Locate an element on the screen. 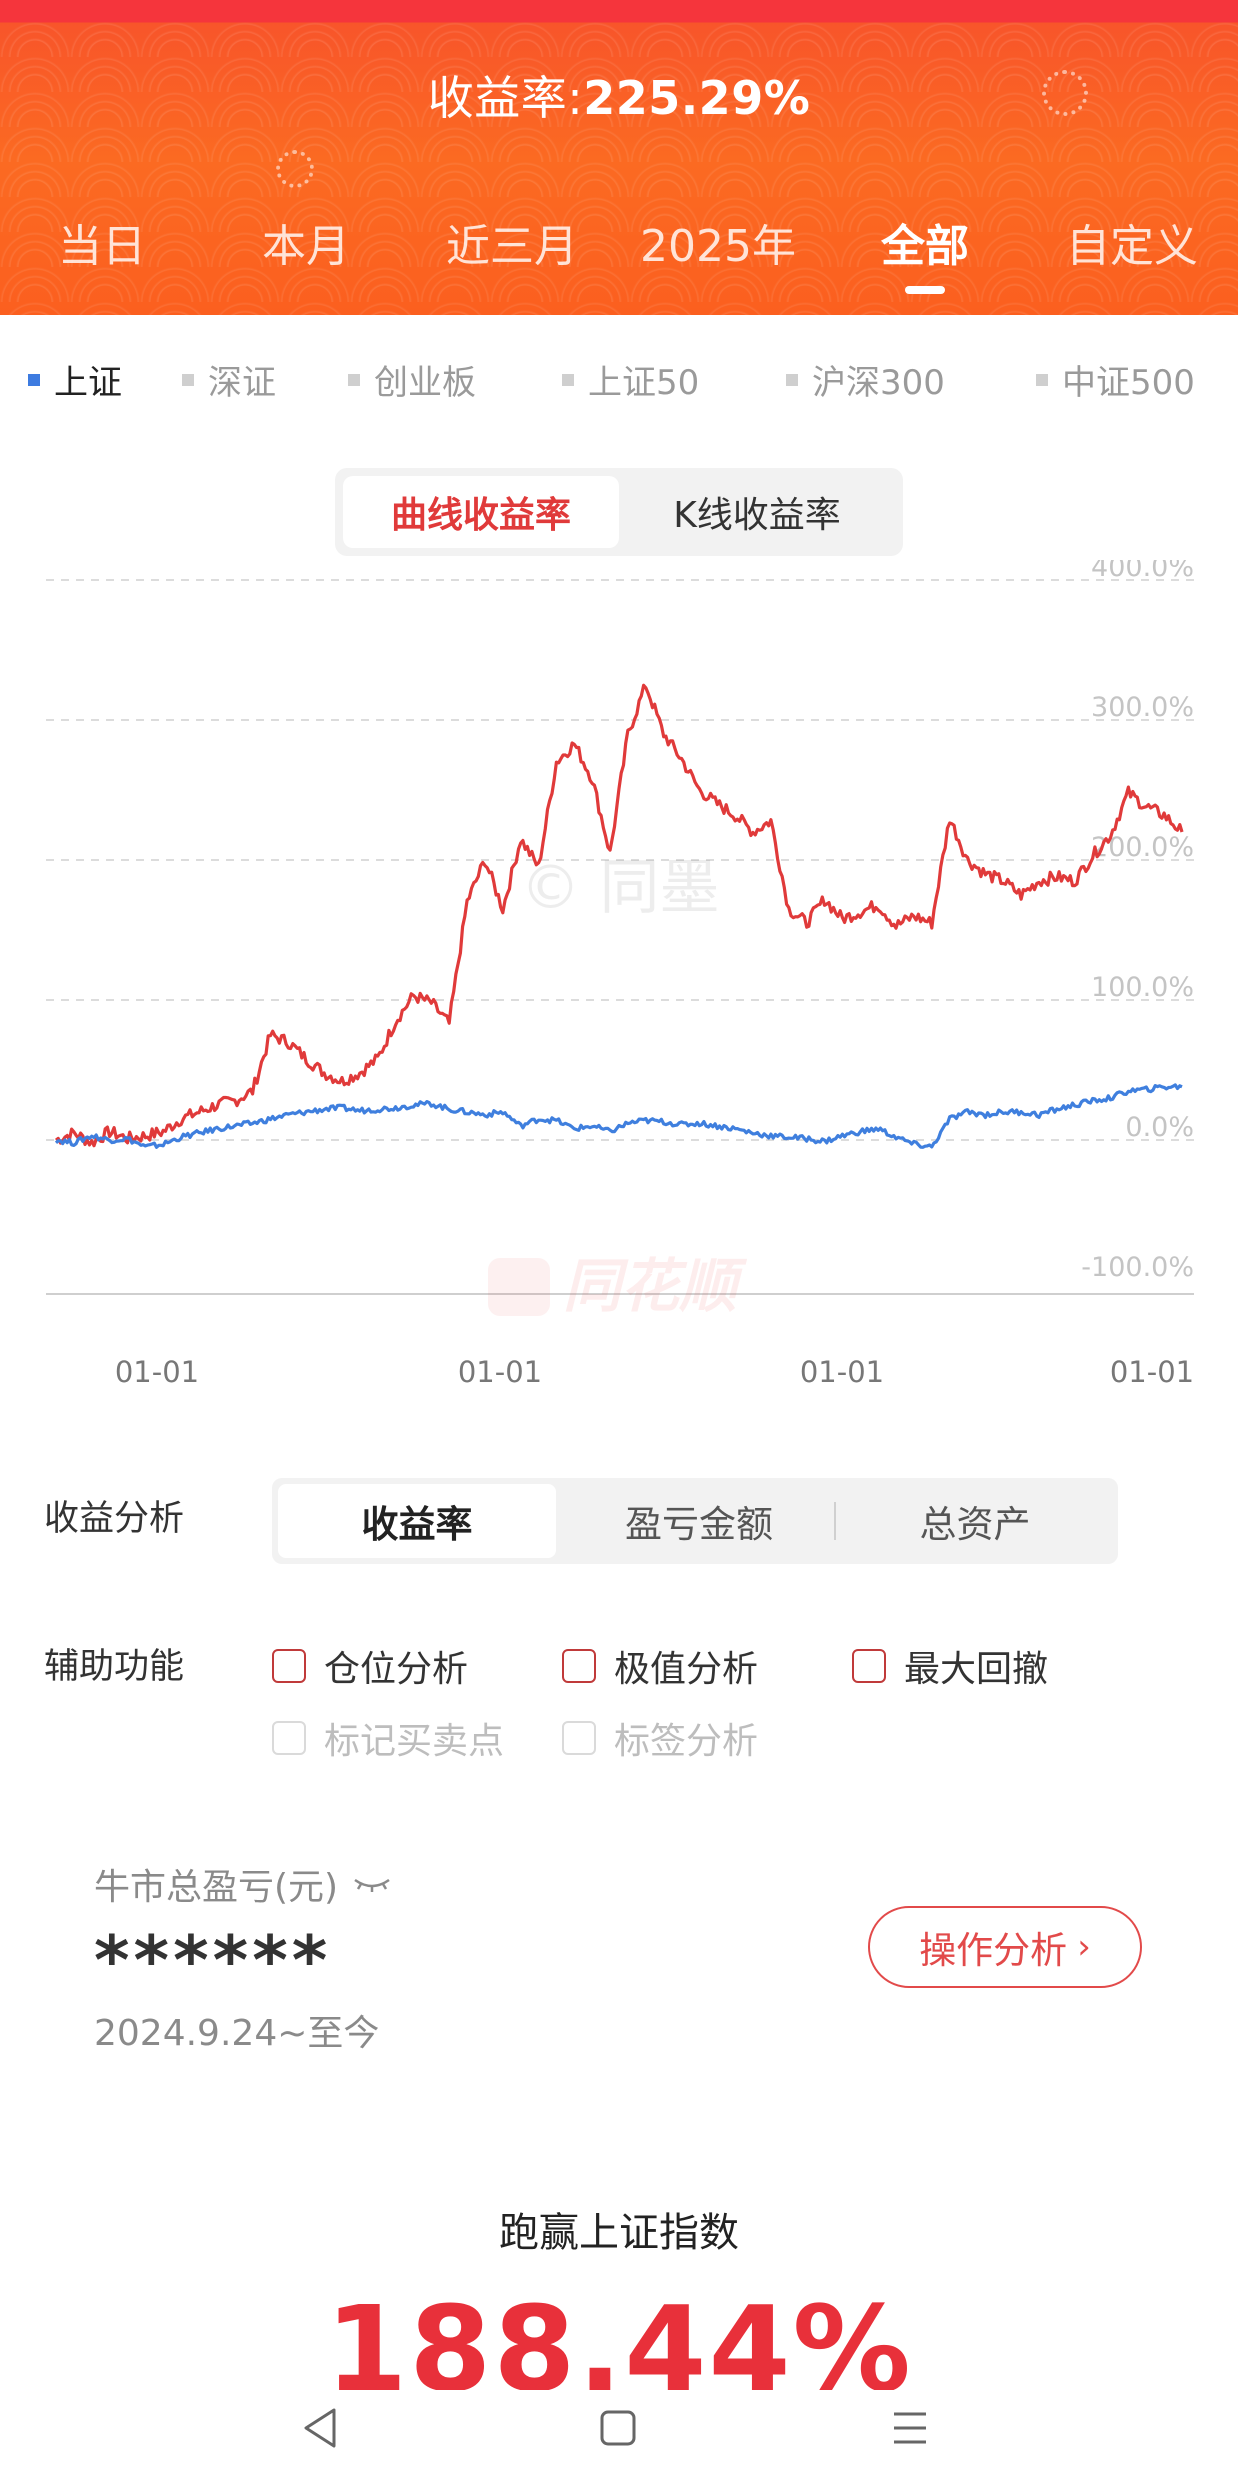  active-tab-indicator is located at coordinates (925, 290).